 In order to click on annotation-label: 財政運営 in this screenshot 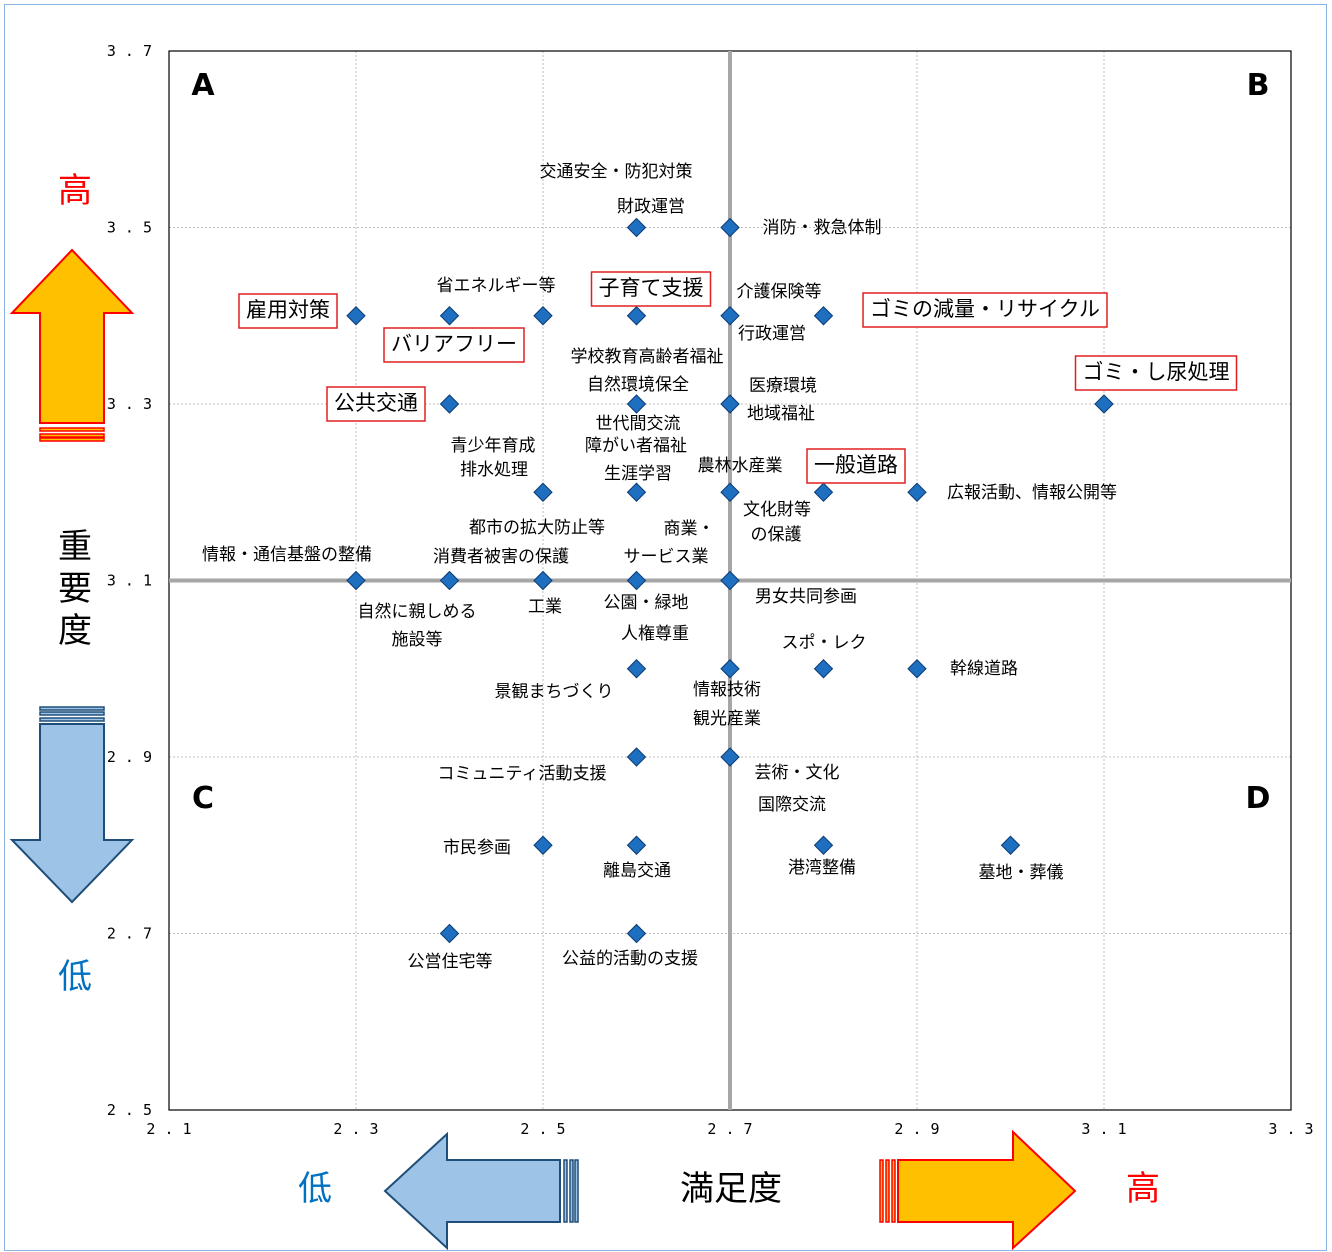, I will do `click(651, 207)`.